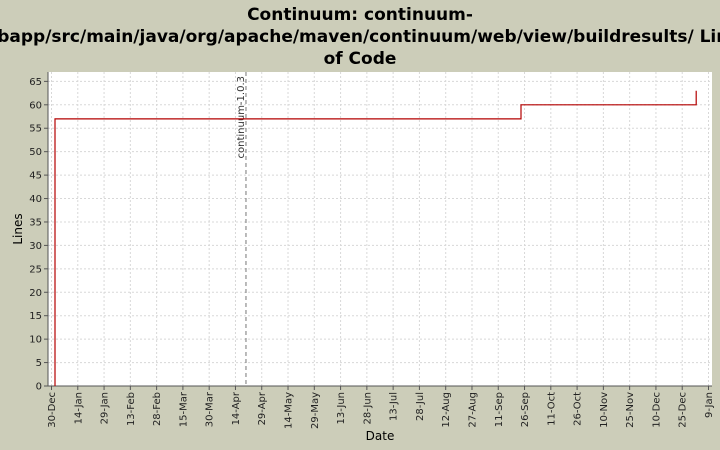  What do you see at coordinates (683, 410) in the screenshot?
I see `x-tick-label: 25-Dec` at bounding box center [683, 410].